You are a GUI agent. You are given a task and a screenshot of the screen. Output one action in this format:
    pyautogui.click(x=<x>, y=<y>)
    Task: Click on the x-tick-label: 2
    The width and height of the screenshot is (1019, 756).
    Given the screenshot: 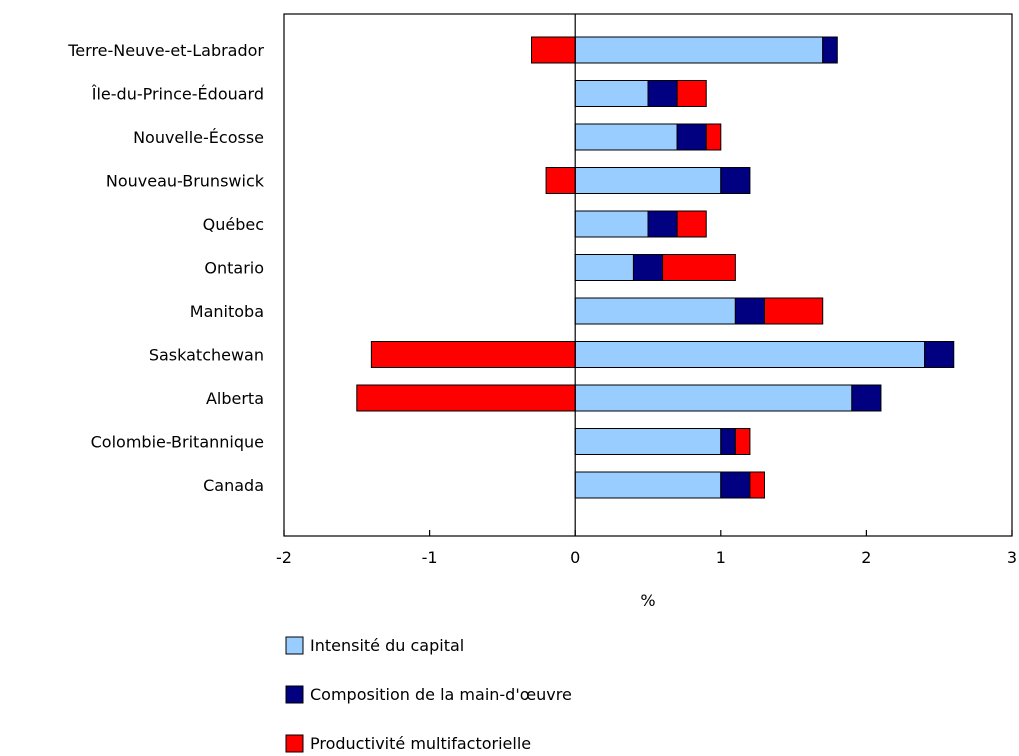 What is the action you would take?
    pyautogui.click(x=866, y=557)
    